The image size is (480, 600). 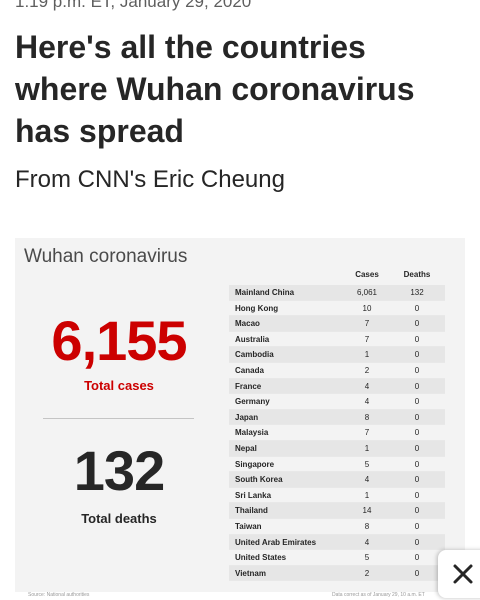 What do you see at coordinates (276, 542) in the screenshot?
I see `country-name: United Arab Emirates` at bounding box center [276, 542].